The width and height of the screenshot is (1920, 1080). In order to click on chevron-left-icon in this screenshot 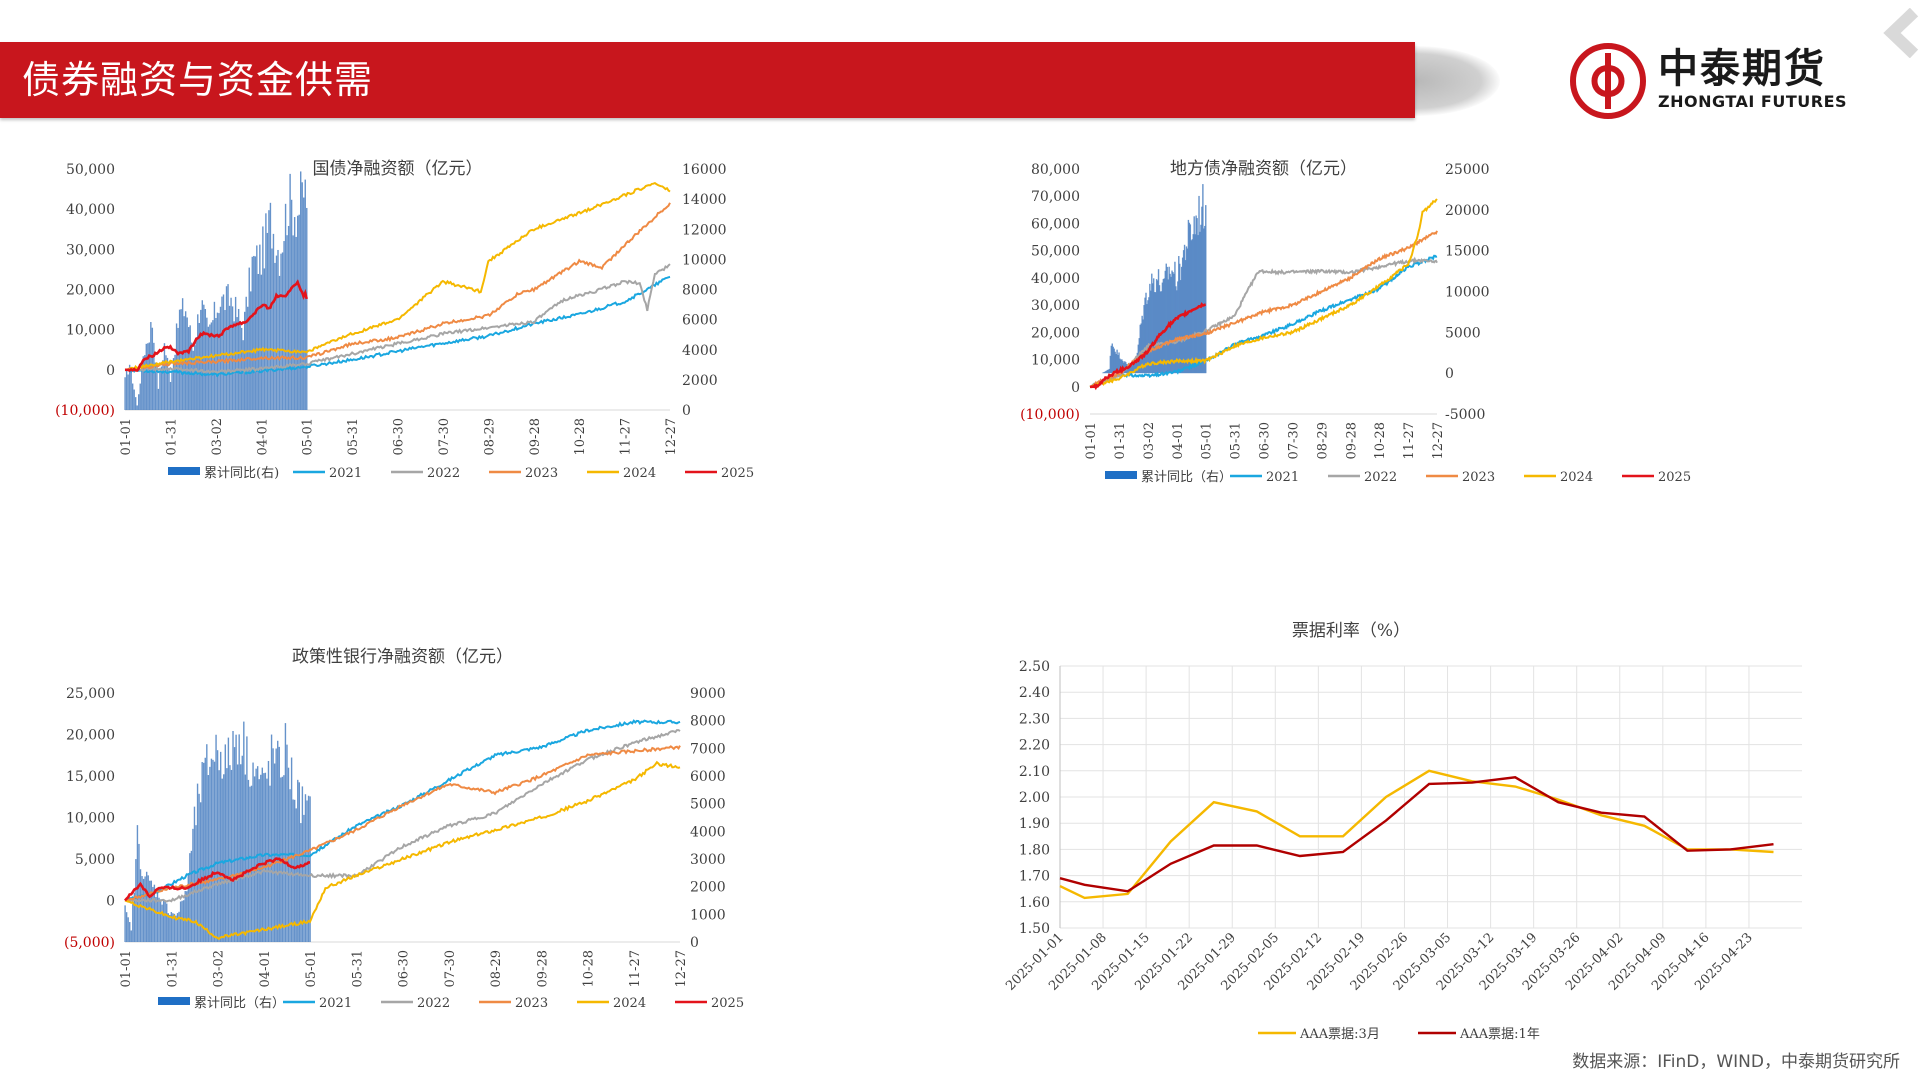, I will do `click(1901, 33)`.